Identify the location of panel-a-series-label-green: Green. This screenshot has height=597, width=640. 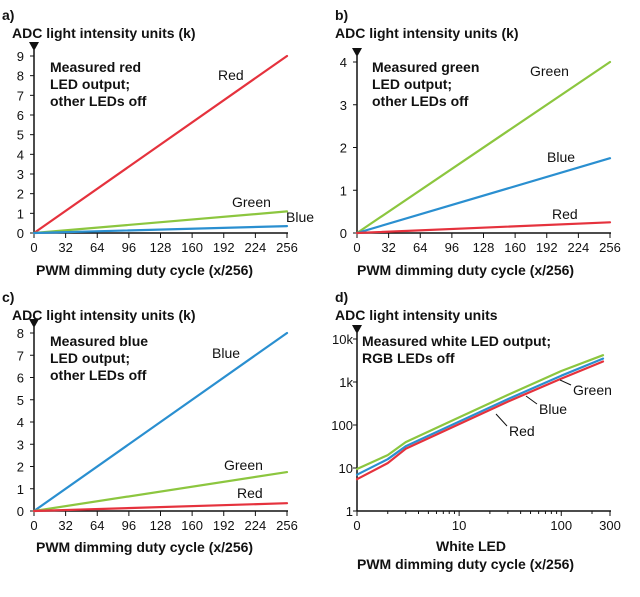
(251, 202).